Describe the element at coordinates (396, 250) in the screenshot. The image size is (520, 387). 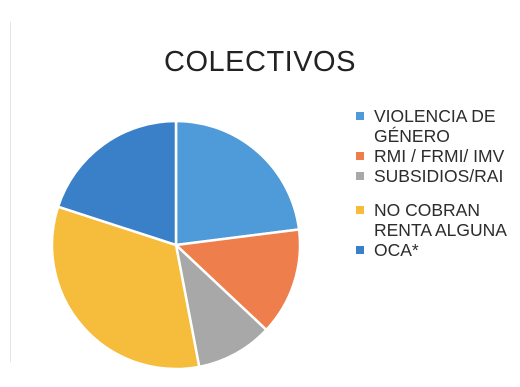
I see `legend-label-oca: OCA*` at that location.